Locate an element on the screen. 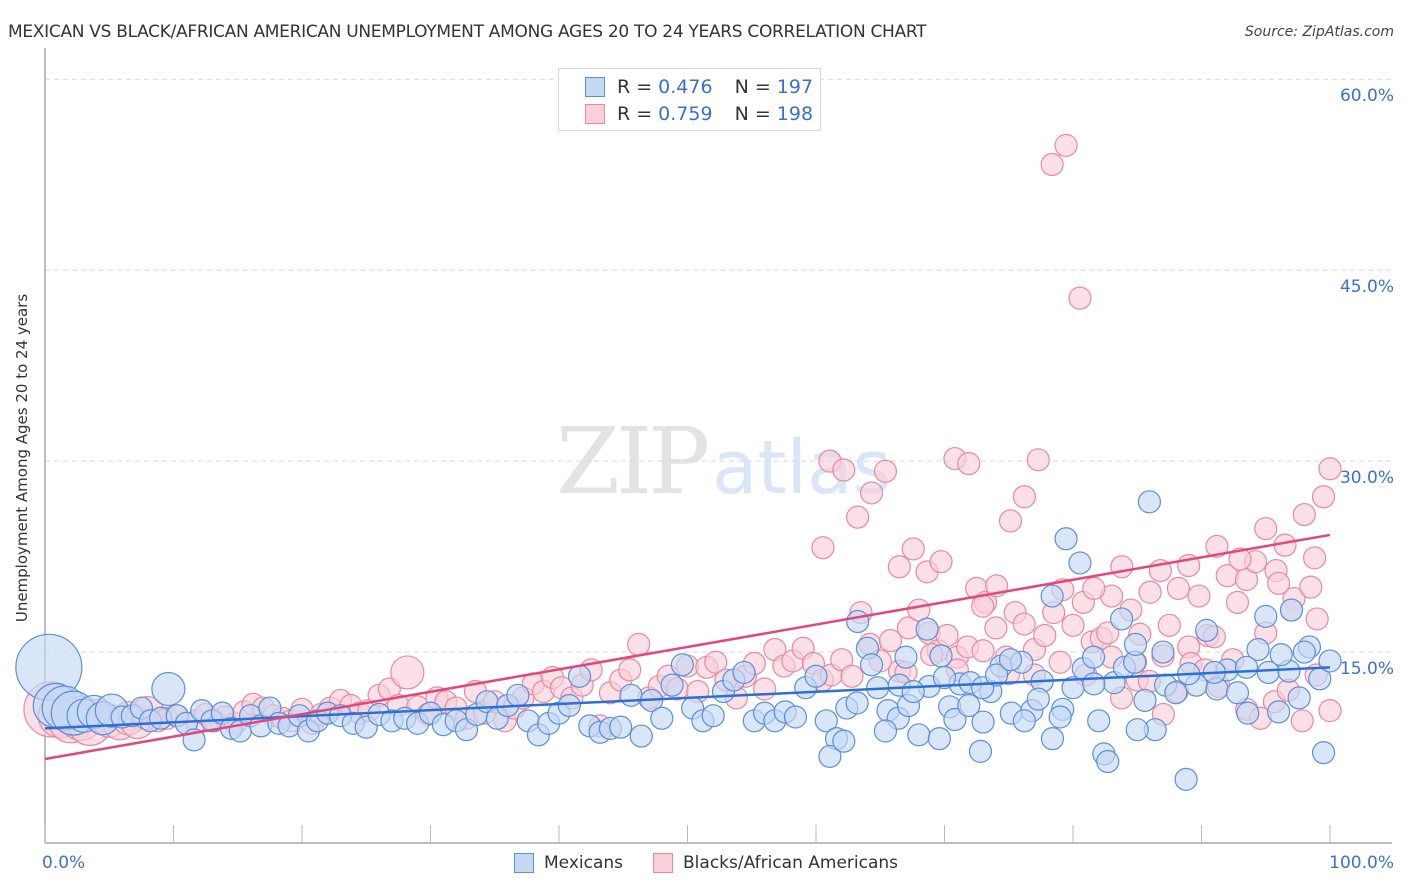 The image size is (1406, 892). r-label: R = is located at coordinates (635, 114).